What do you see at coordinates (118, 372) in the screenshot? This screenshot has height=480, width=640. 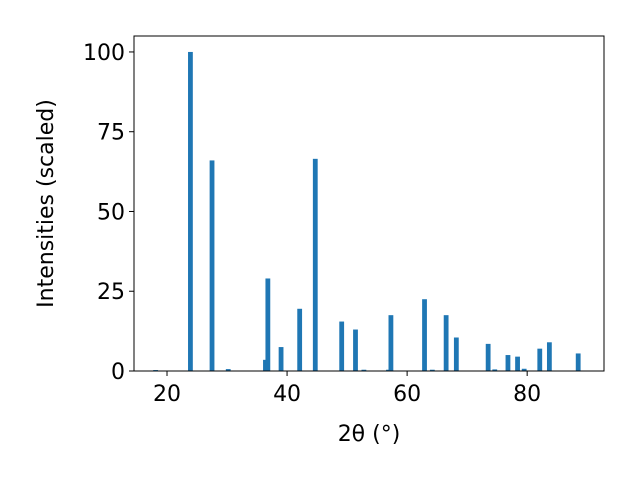 I see `y-tick-label: 0` at bounding box center [118, 372].